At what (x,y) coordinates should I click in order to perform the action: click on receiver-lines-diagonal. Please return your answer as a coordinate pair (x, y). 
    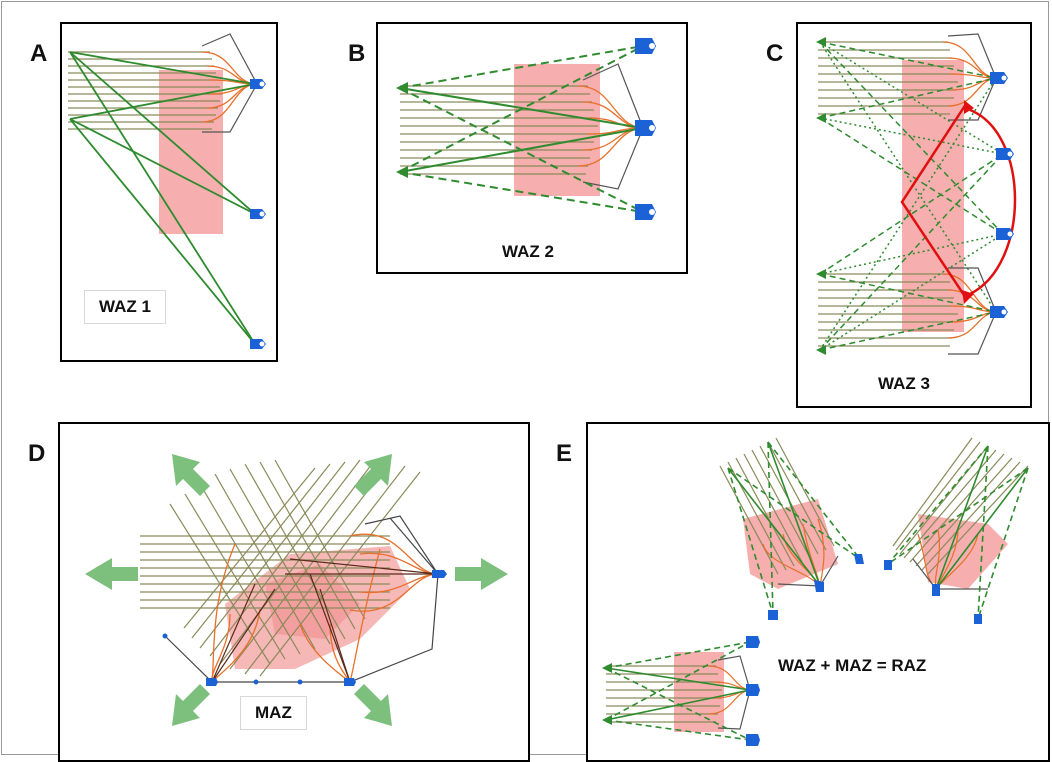
    Looking at the image, I should click on (295, 568).